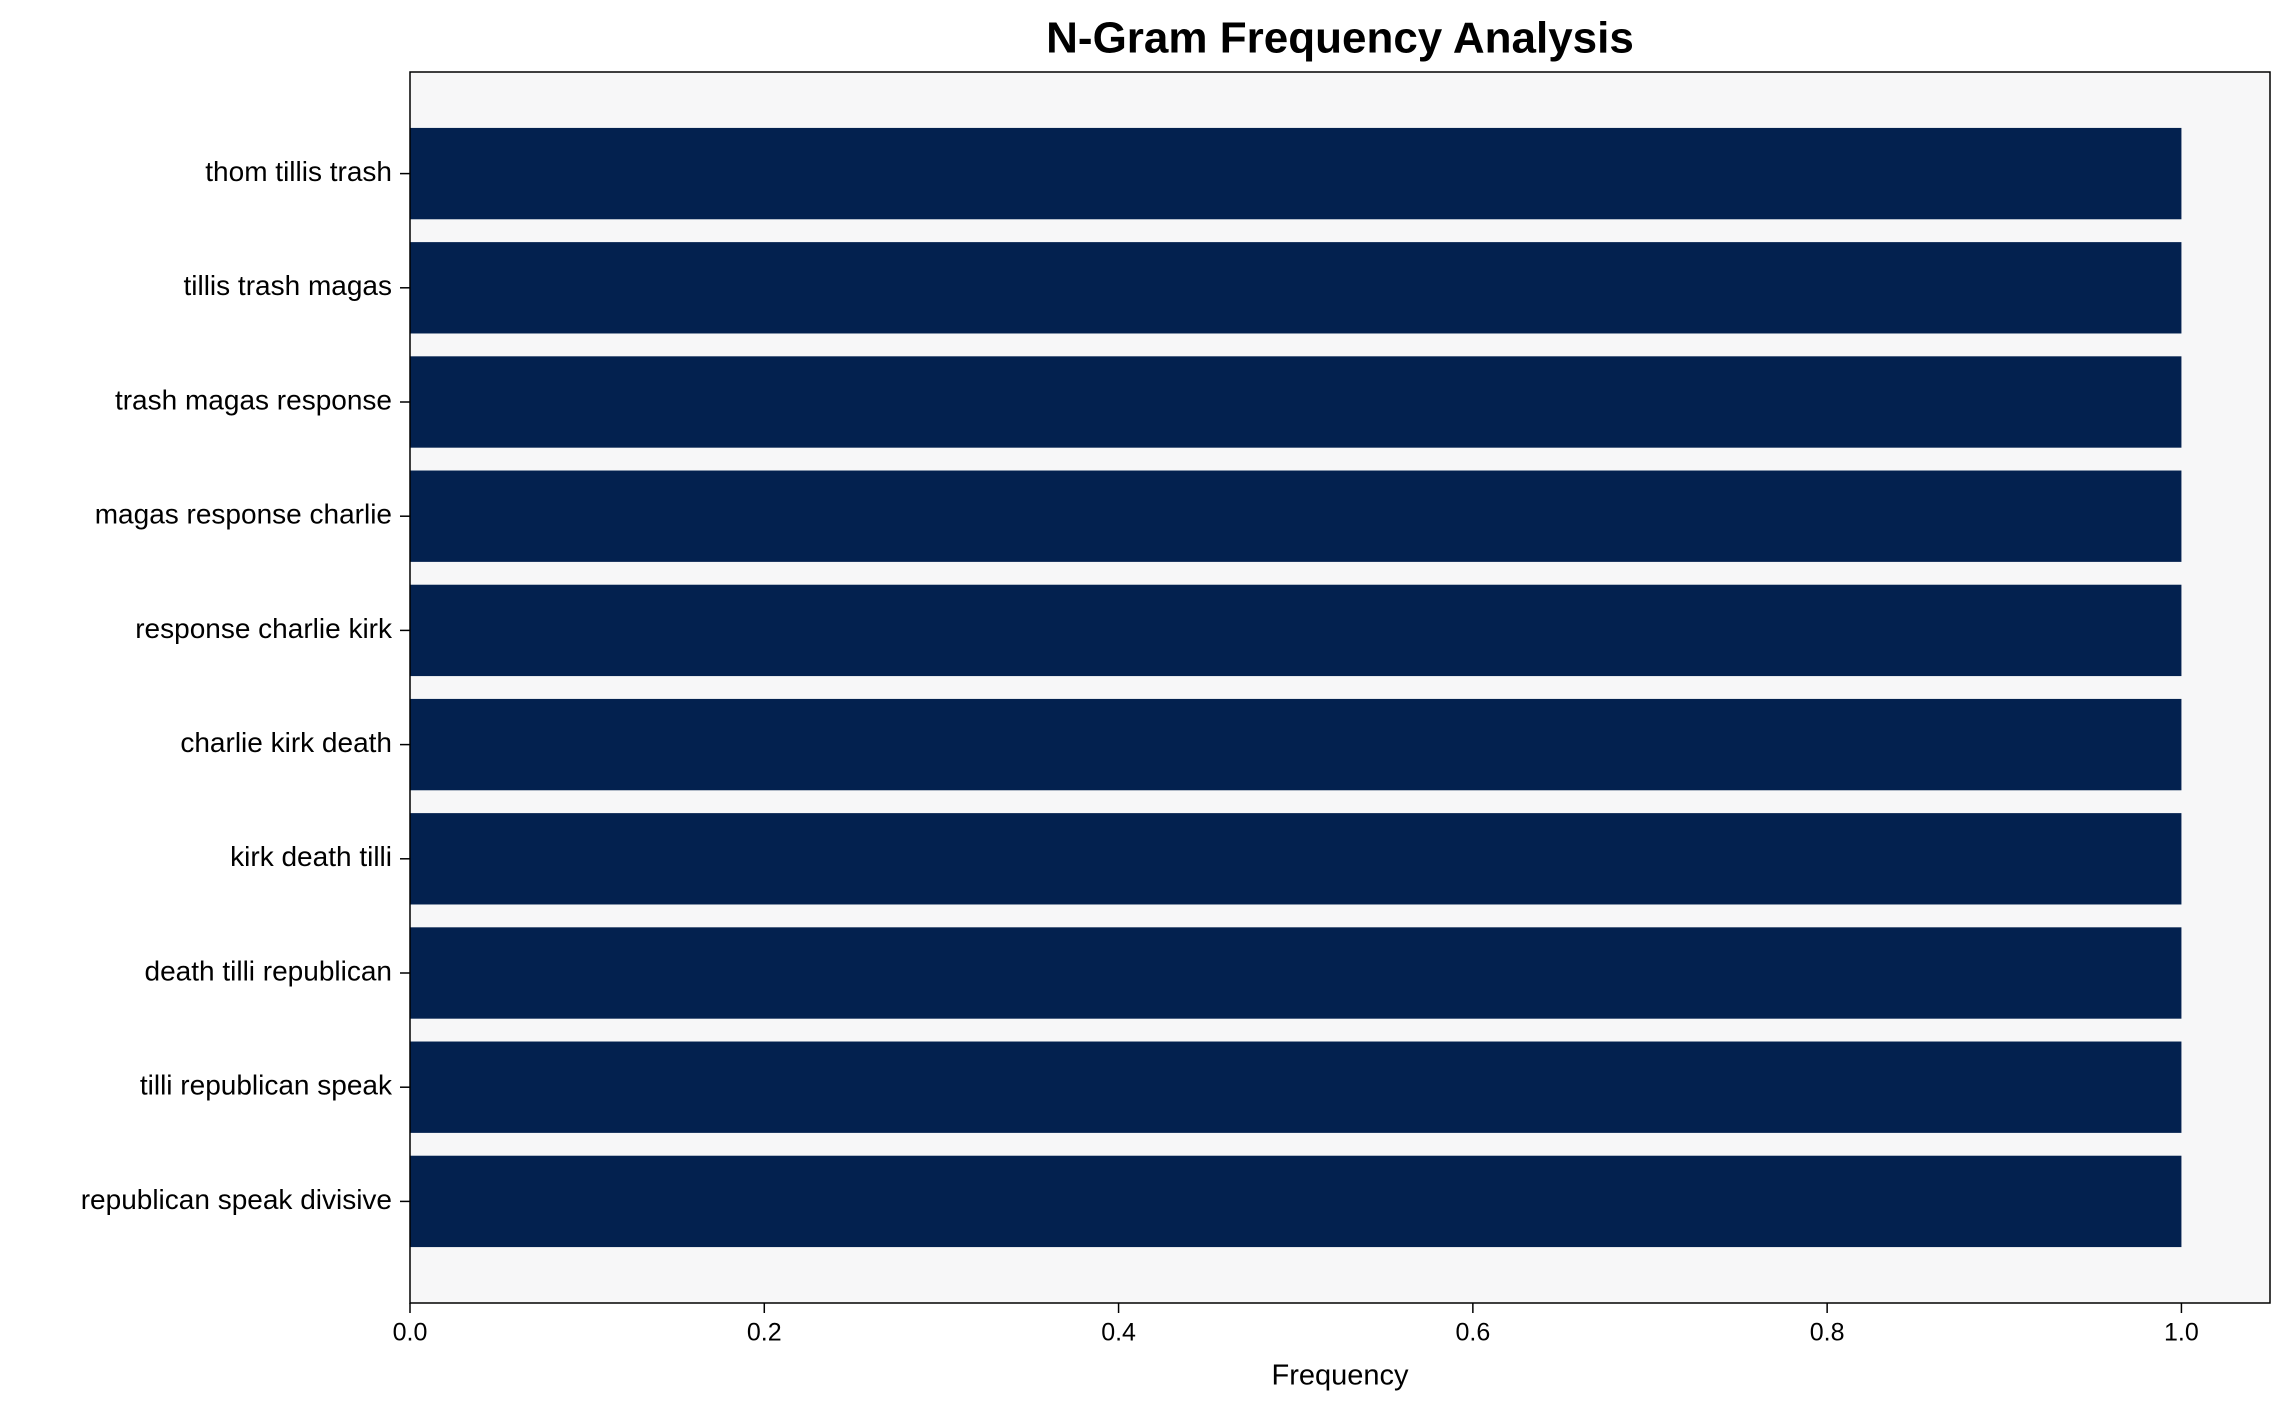 Image resolution: width=2290 pixels, height=1414 pixels. I want to click on y-tick-label: trash magas response, so click(253, 399).